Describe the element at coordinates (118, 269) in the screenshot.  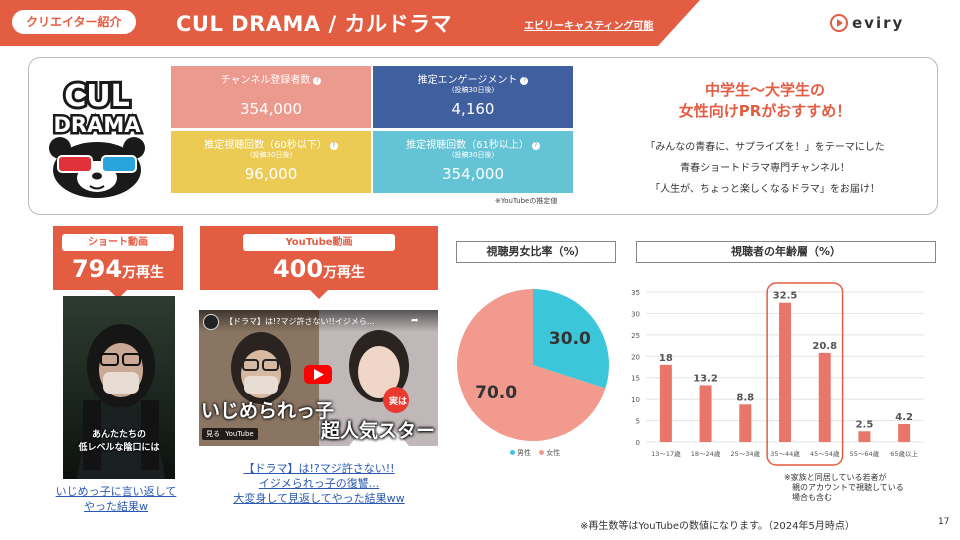
I see `short-video-views: 794万再生` at that location.